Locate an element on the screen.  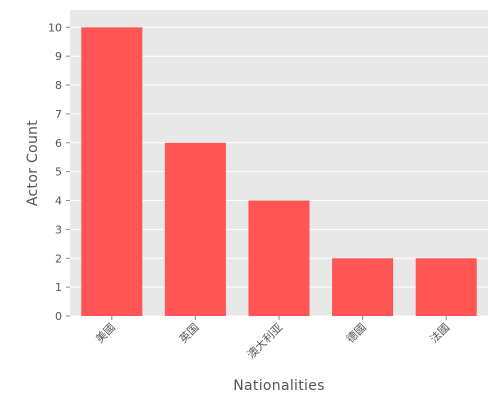
y-axis-title: Actor Count is located at coordinates (33, 163).